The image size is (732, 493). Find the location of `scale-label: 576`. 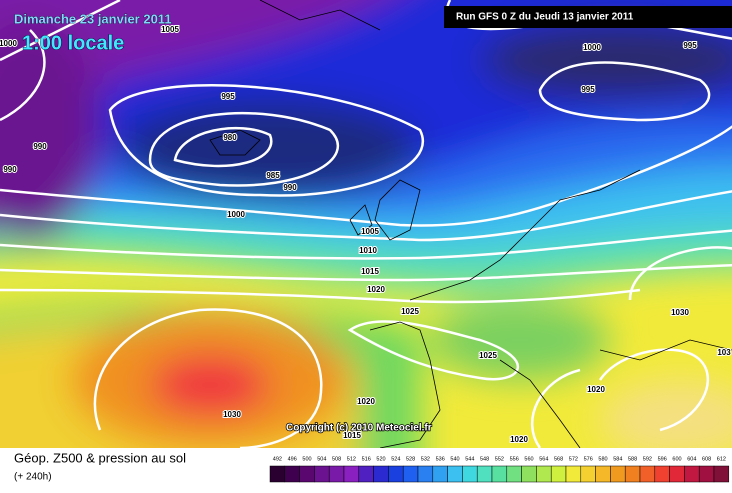

scale-label: 576 is located at coordinates (588, 459).